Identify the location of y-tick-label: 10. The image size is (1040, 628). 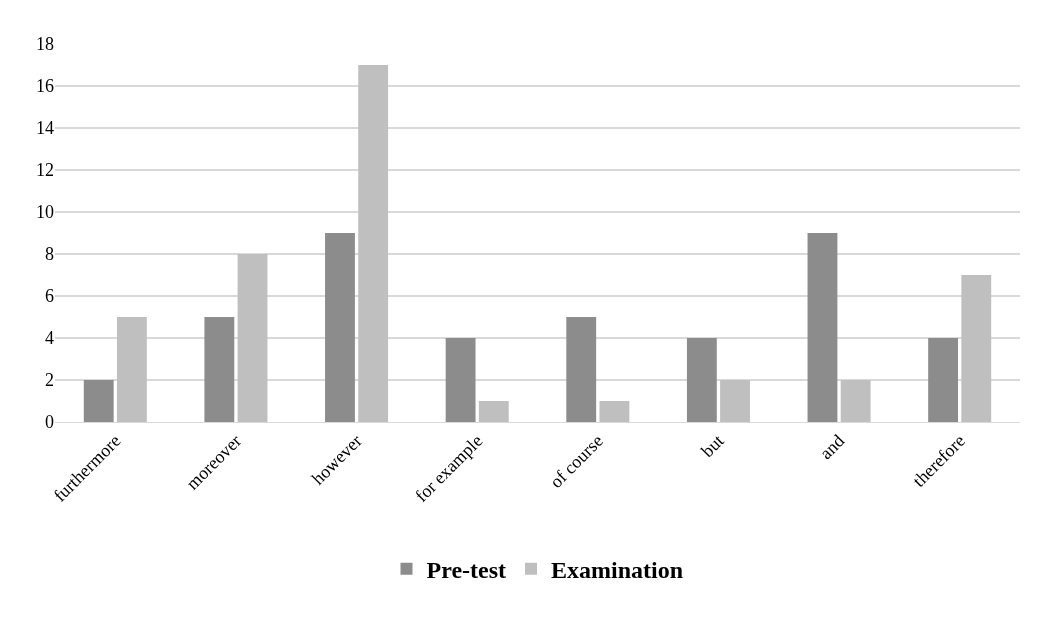
(45, 212).